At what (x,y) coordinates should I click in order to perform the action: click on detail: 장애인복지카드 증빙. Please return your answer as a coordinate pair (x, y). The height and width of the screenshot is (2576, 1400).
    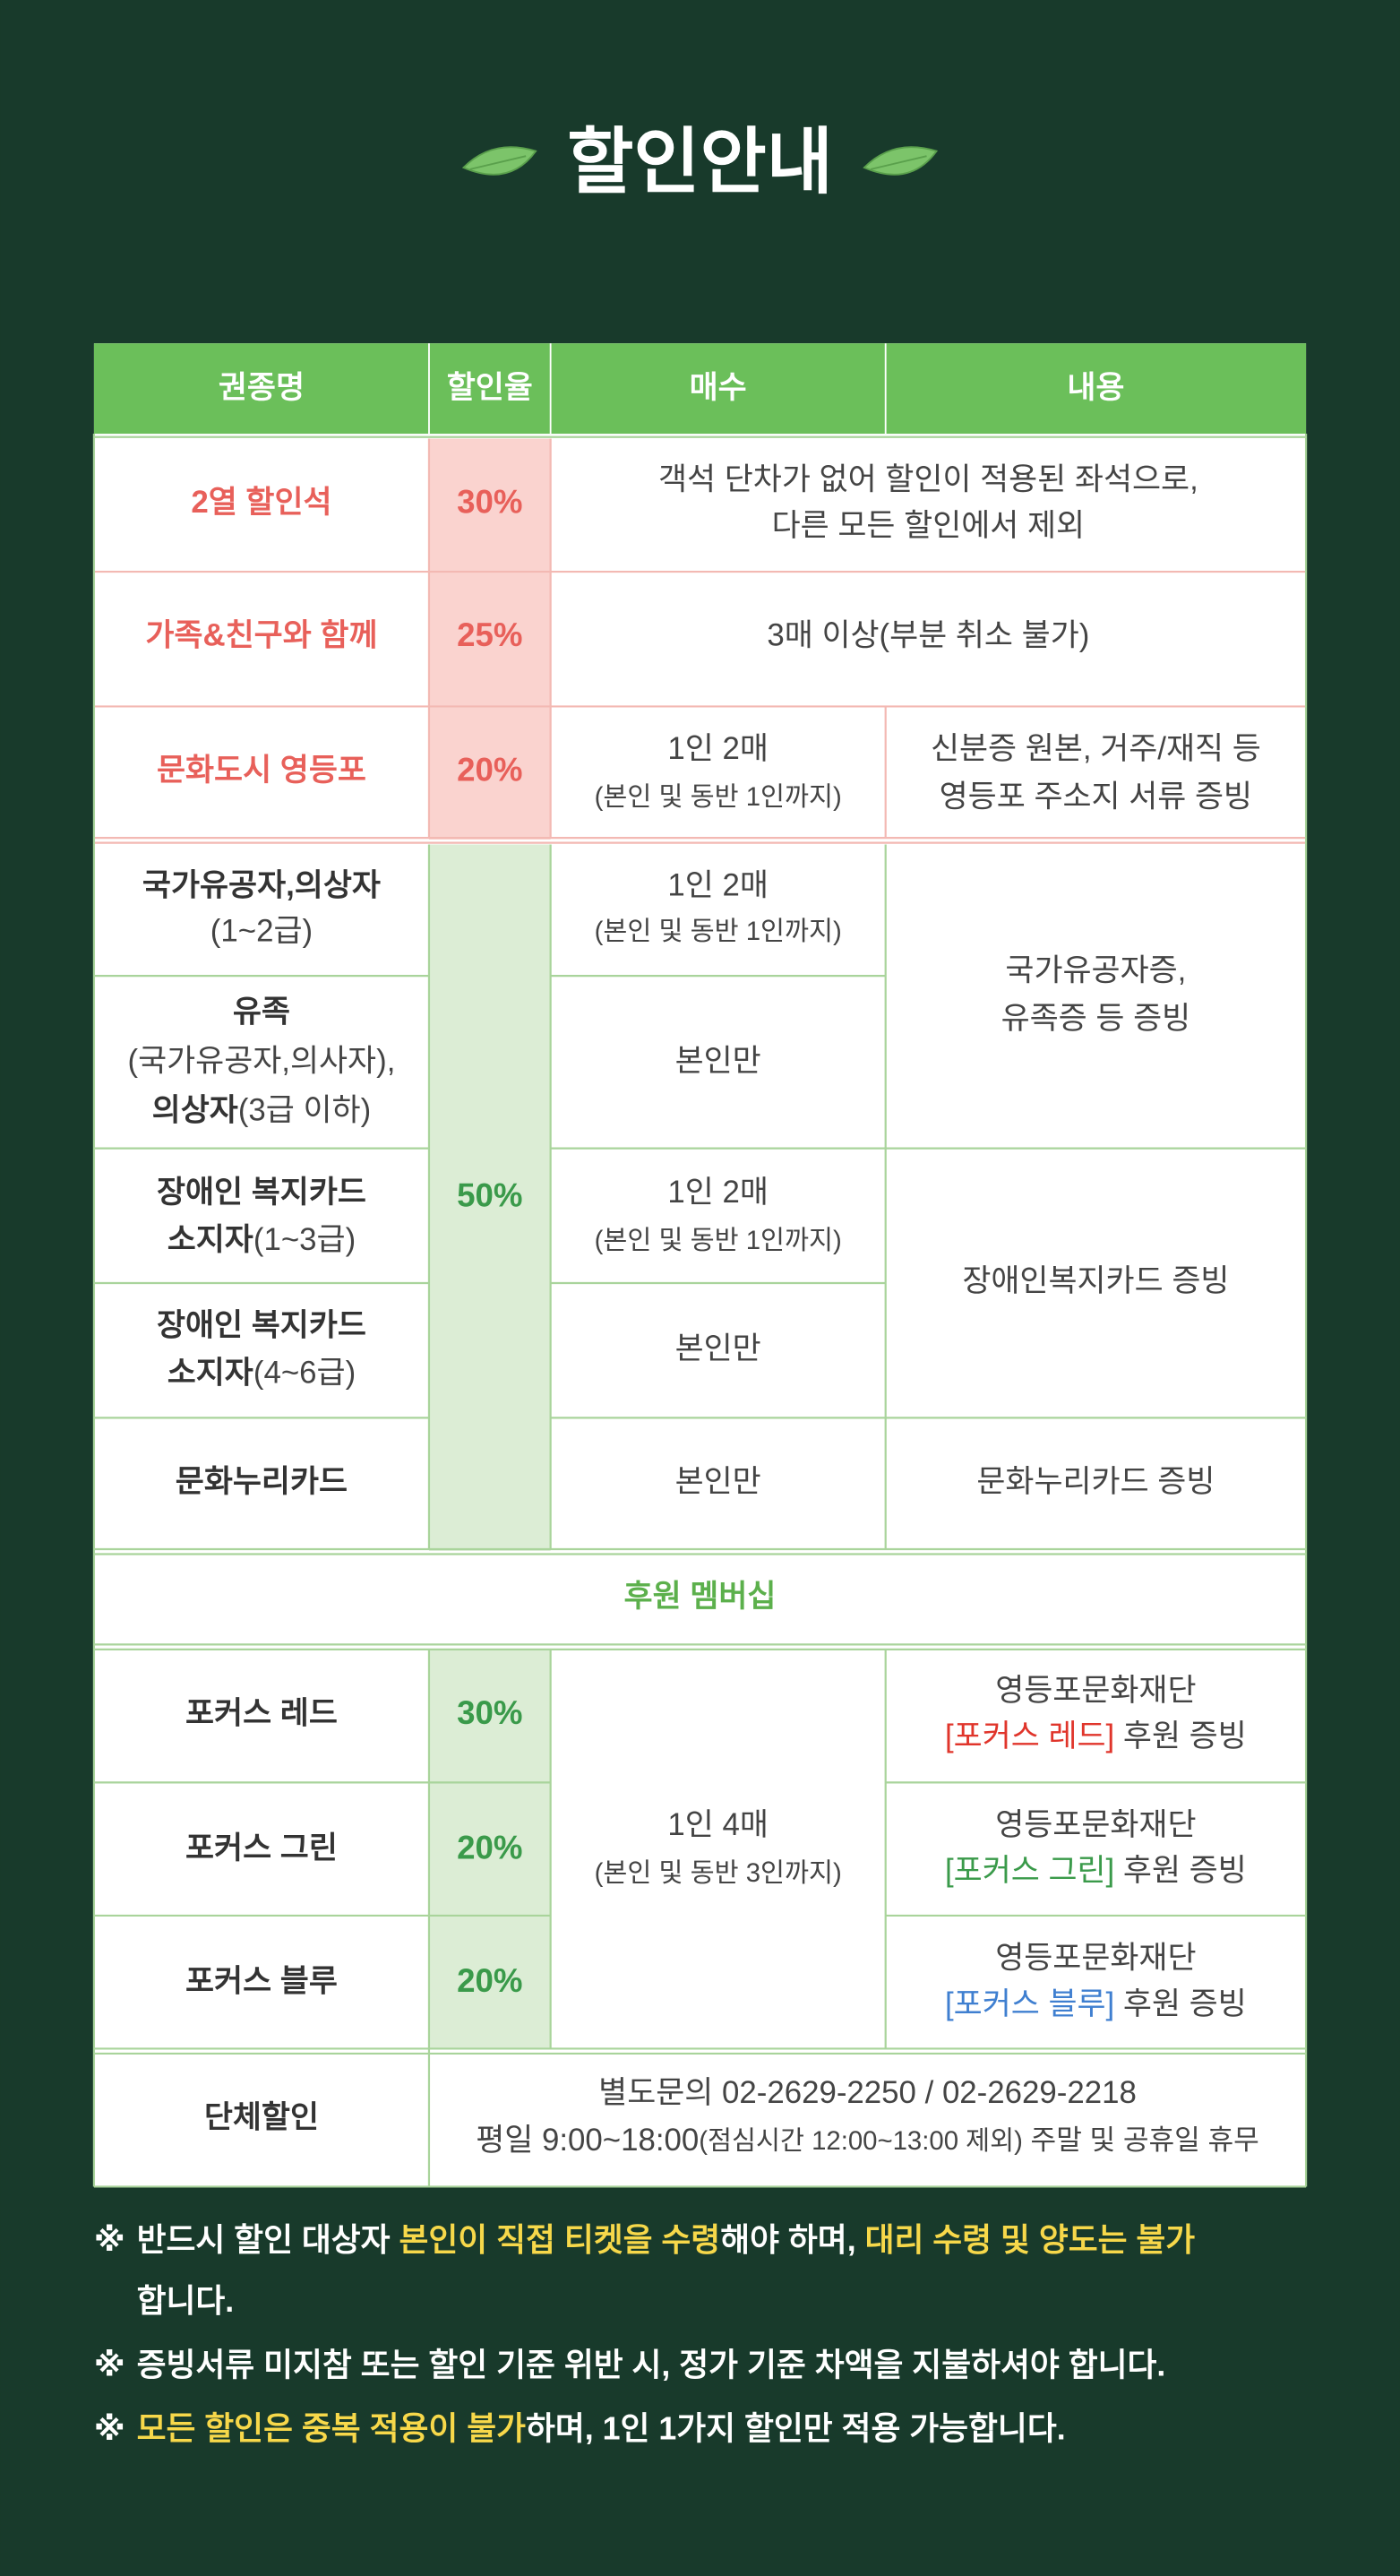
    Looking at the image, I should click on (1095, 1280).